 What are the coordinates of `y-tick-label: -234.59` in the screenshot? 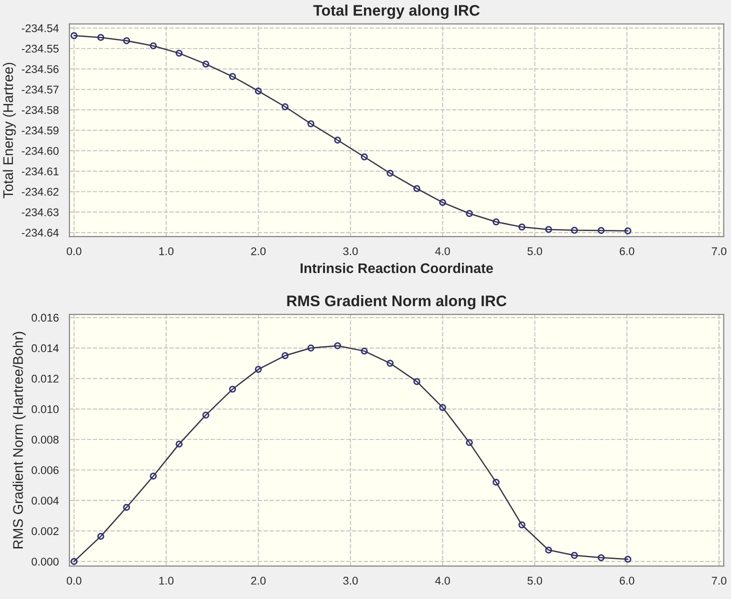 It's located at (40, 130).